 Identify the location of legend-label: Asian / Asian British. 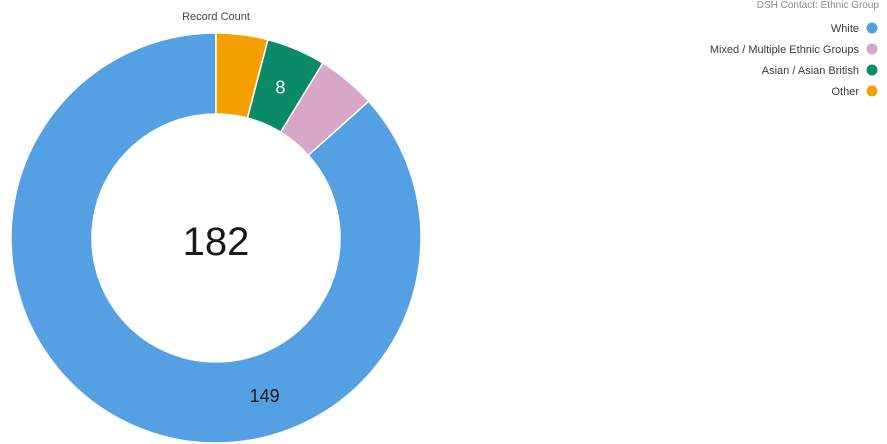
(810, 71).